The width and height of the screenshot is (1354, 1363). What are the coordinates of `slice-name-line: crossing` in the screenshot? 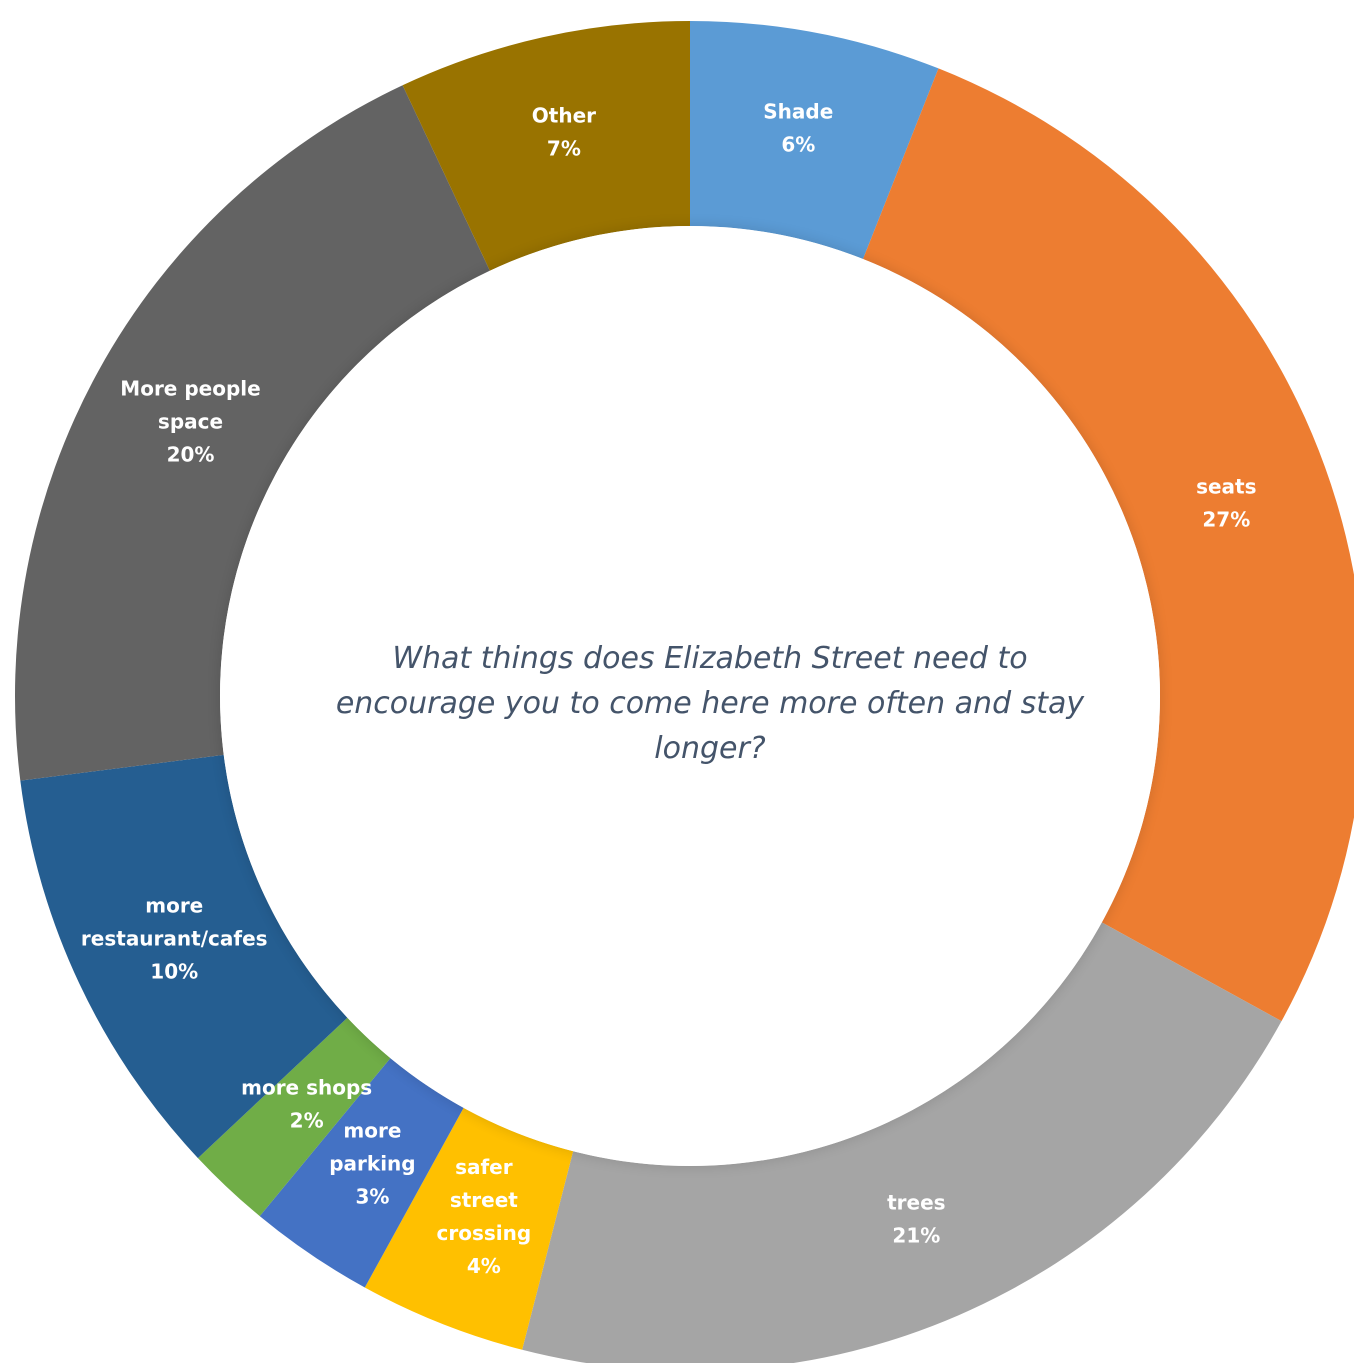 It's located at (484, 1233).